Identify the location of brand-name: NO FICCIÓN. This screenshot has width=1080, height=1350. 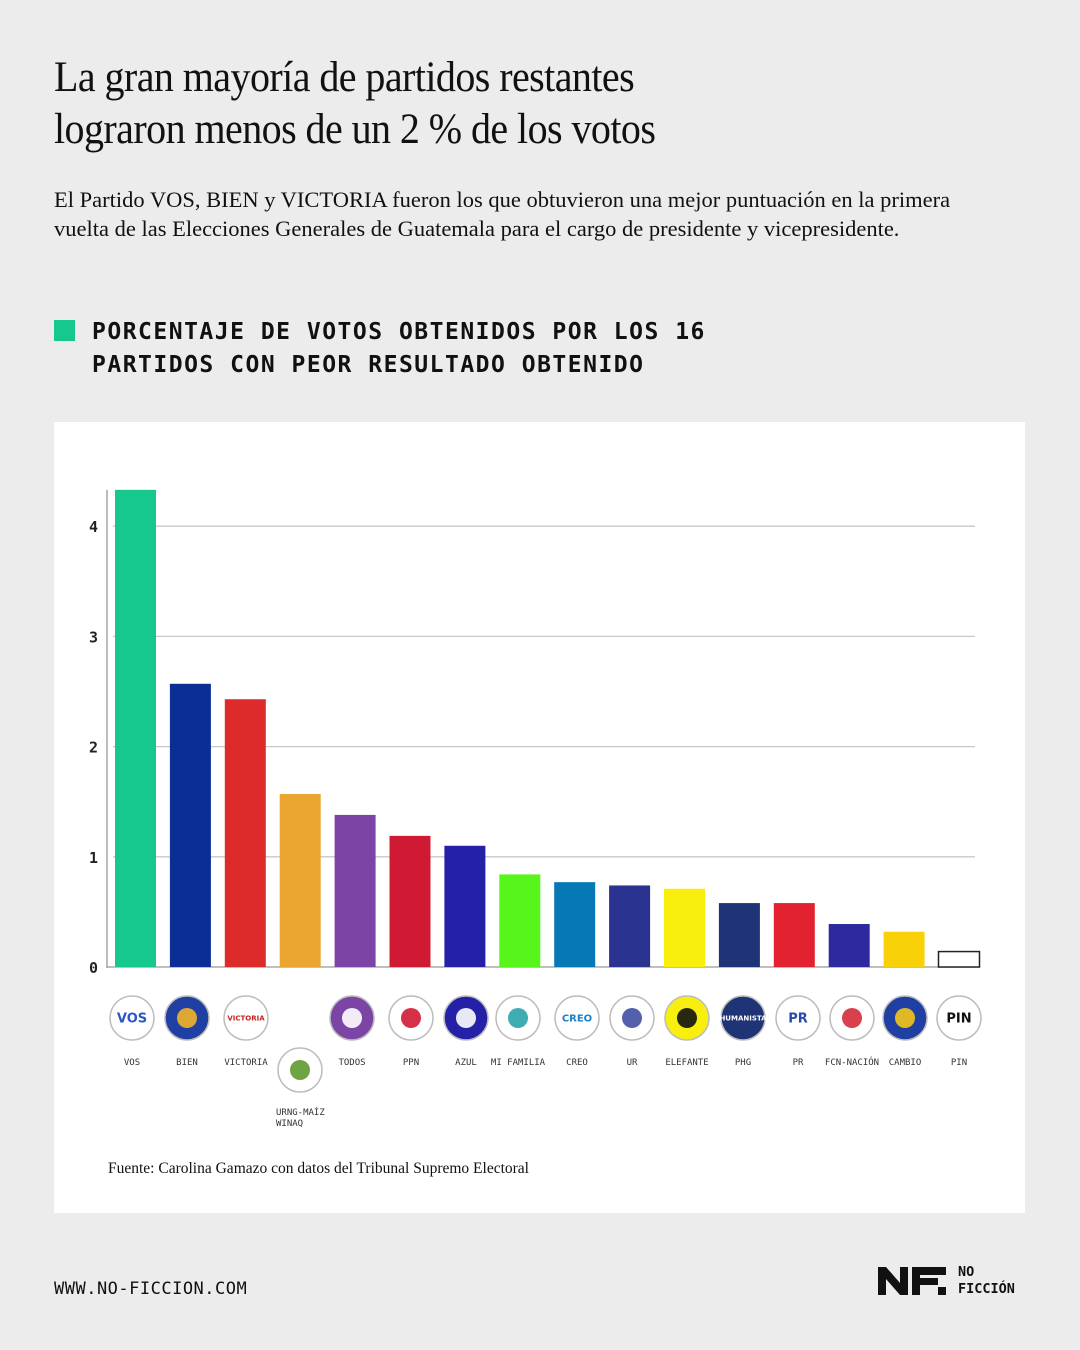
(986, 1281).